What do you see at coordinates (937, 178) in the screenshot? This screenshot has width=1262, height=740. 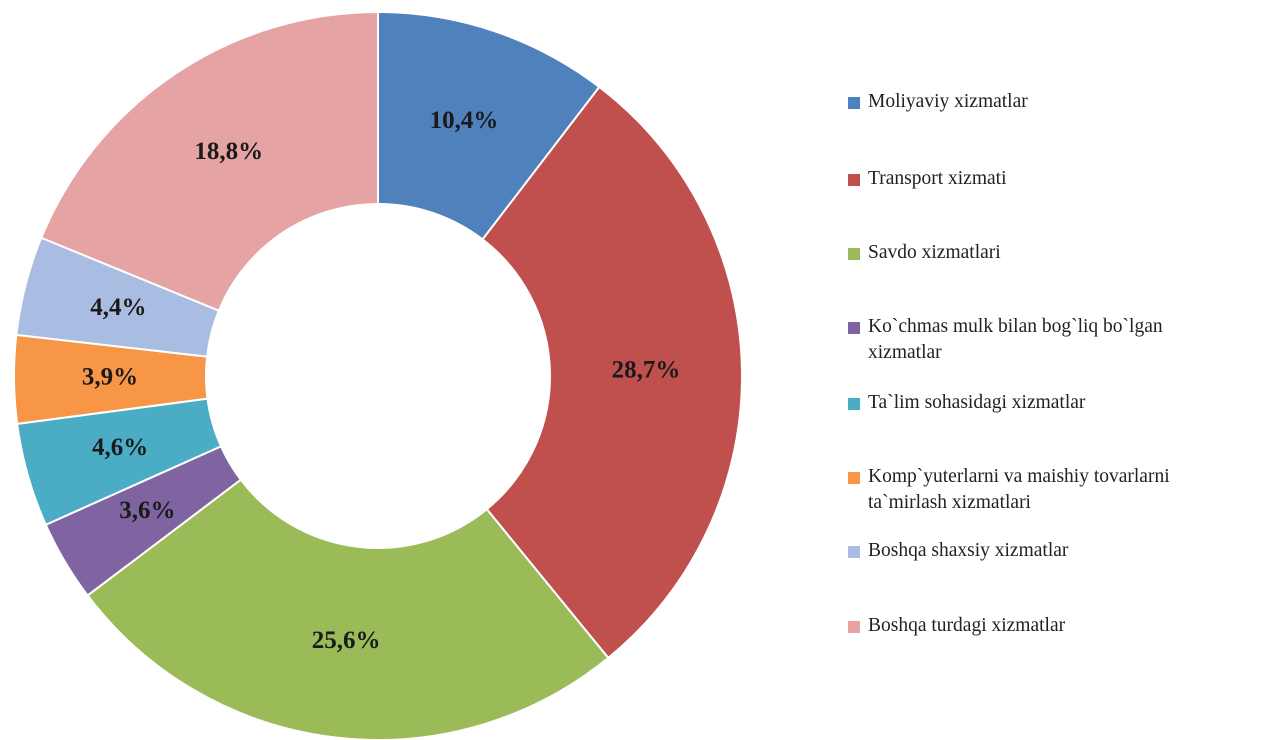 I see `legend-label: Transport xizmati` at bounding box center [937, 178].